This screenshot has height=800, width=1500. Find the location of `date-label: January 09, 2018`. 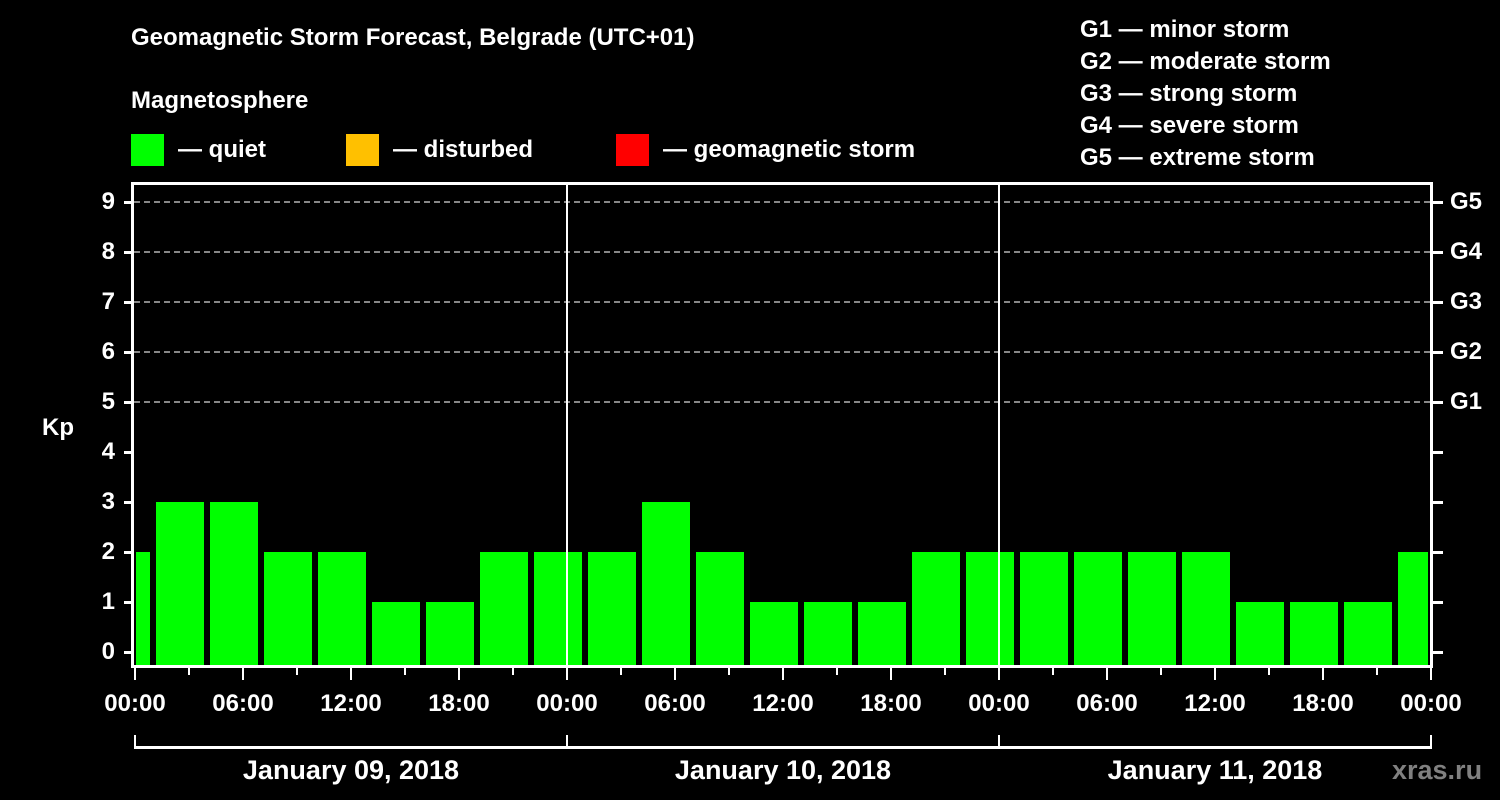

date-label: January 09, 2018 is located at coordinates (351, 770).